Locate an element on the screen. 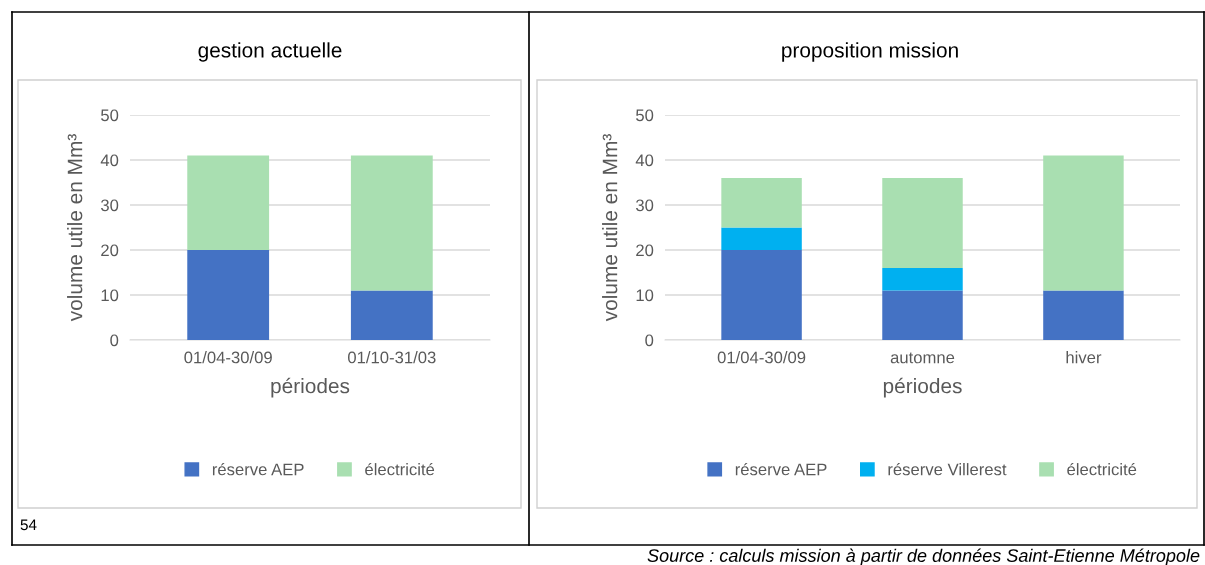  x-tick-label: automne is located at coordinates (922, 358).